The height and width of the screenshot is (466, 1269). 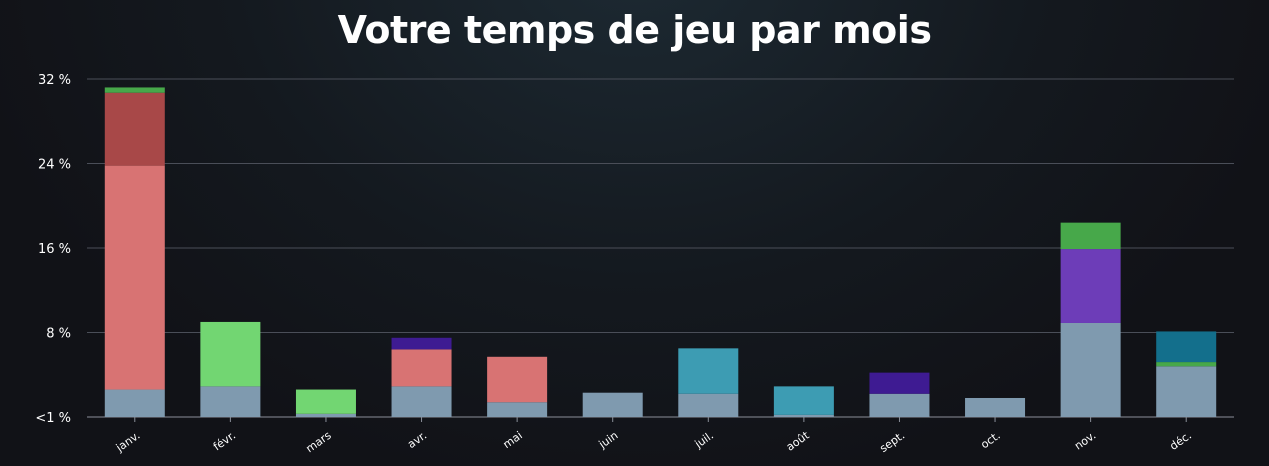 I want to click on y-tick-label: 8 %, so click(x=58, y=334).